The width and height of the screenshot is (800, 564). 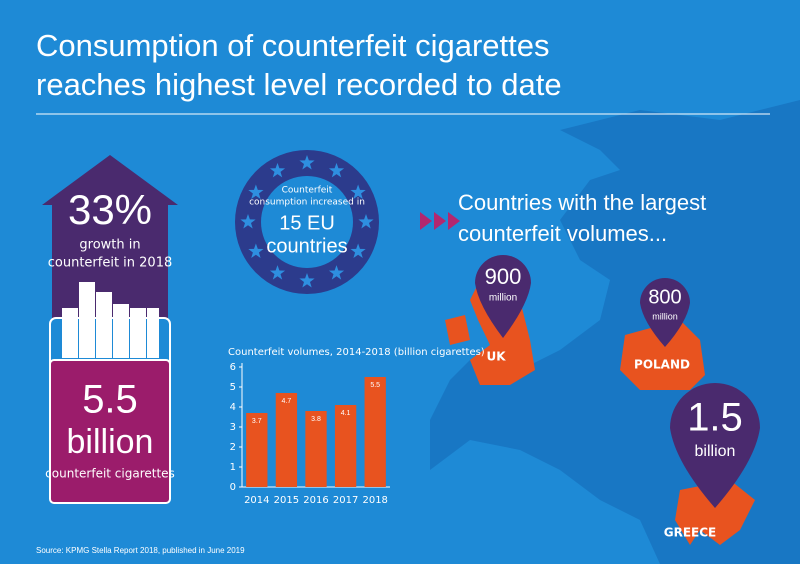 I want to click on uk-unit: million, so click(x=503, y=298).